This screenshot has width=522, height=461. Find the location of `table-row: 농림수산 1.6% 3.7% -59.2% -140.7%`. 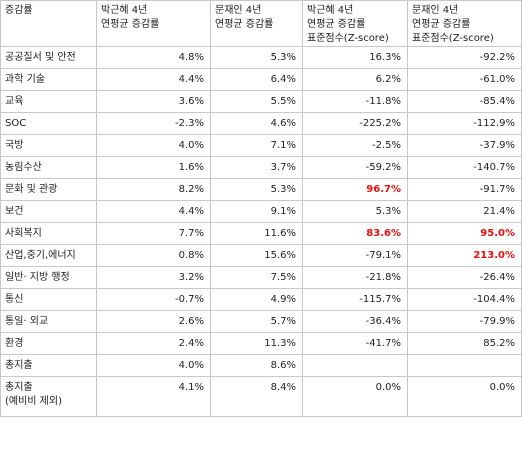

table-row: 농림수산 1.6% 3.7% -59.2% -140.7% is located at coordinates (261, 167).